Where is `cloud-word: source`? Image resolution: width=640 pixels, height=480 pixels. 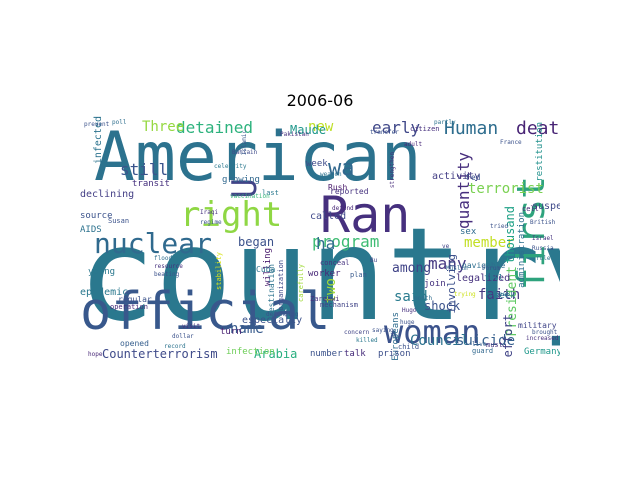
cloud-word: source is located at coordinates (96, 216).